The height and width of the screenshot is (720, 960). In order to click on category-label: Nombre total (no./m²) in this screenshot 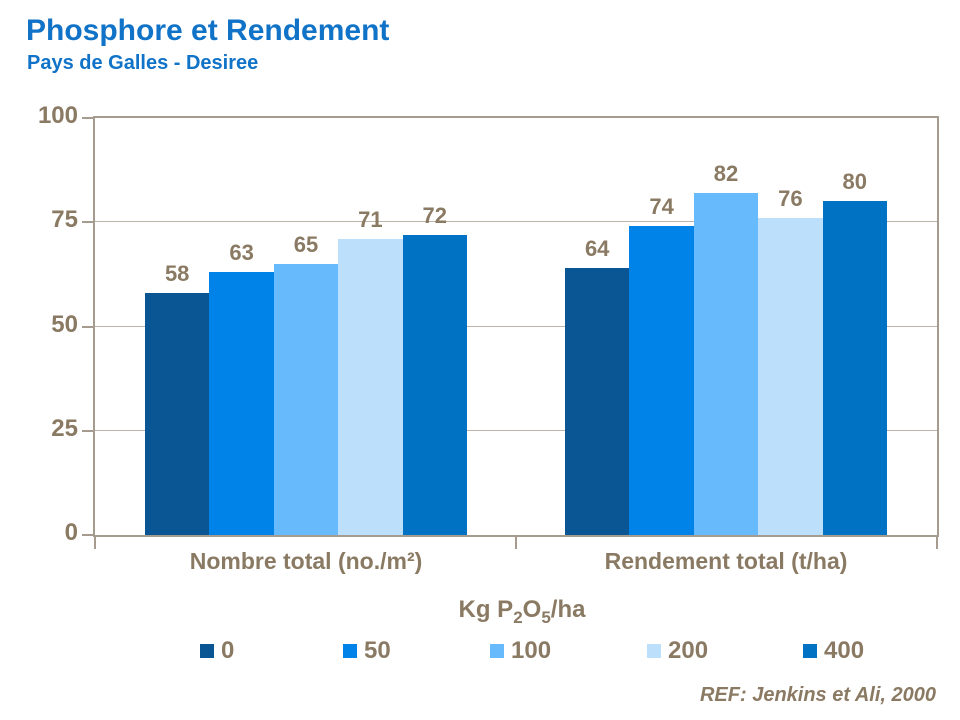, I will do `click(306, 561)`.